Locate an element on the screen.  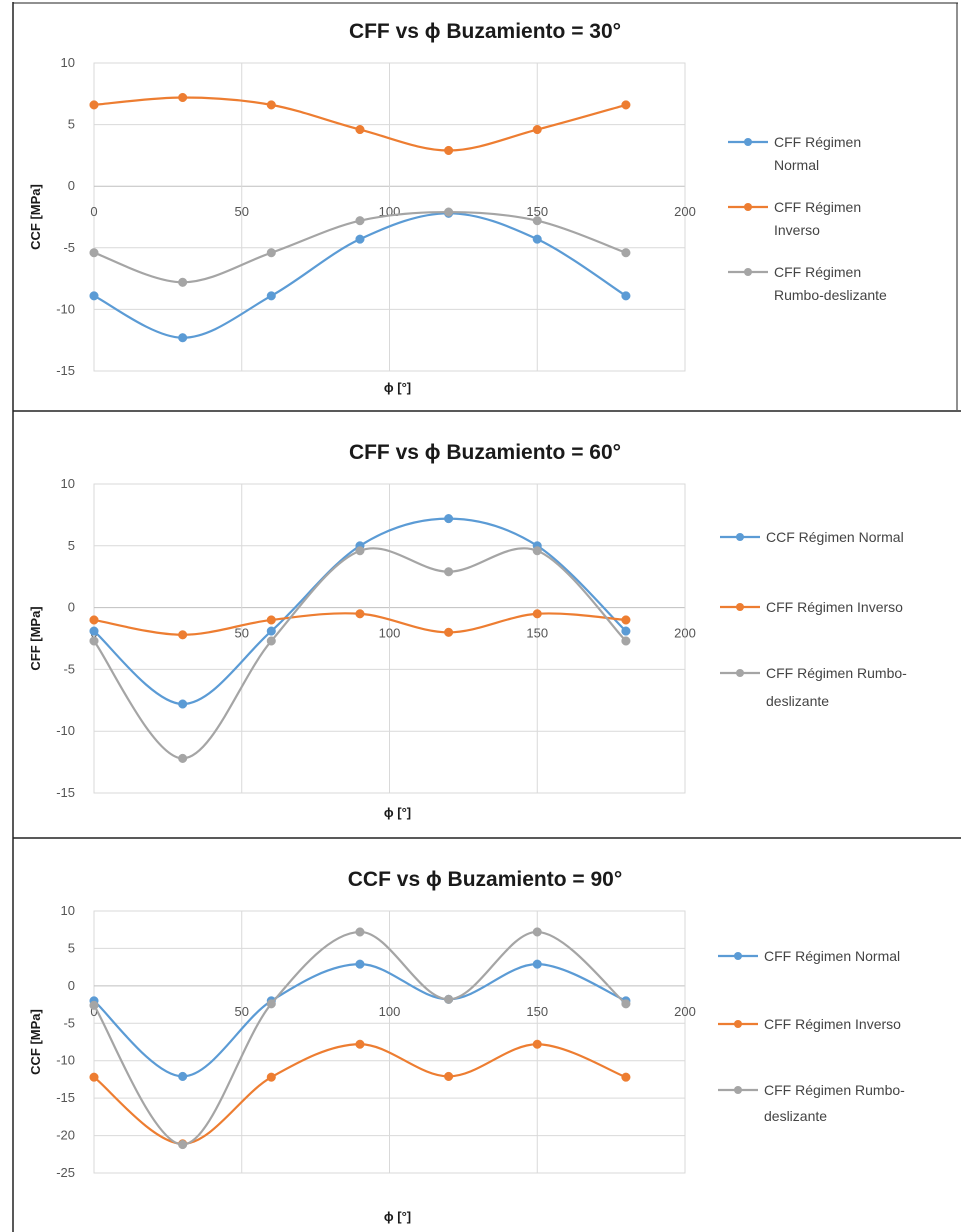
legend-label: CFF Régimen Normal is located at coordinates (832, 956).